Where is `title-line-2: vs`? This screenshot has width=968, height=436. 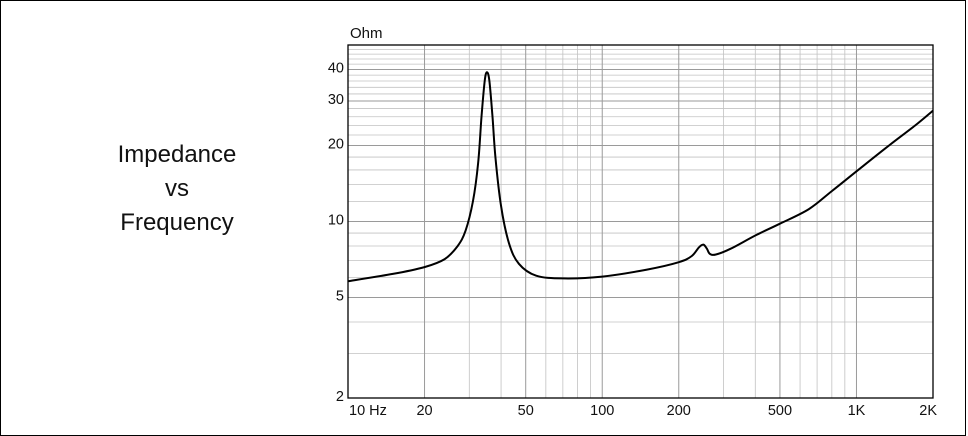 title-line-2: vs is located at coordinates (177, 188).